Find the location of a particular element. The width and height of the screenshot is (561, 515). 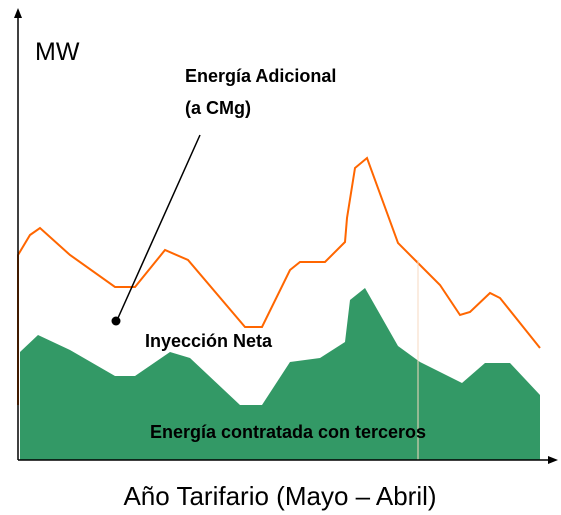

annotation: Inyección Neta is located at coordinates (209, 341).